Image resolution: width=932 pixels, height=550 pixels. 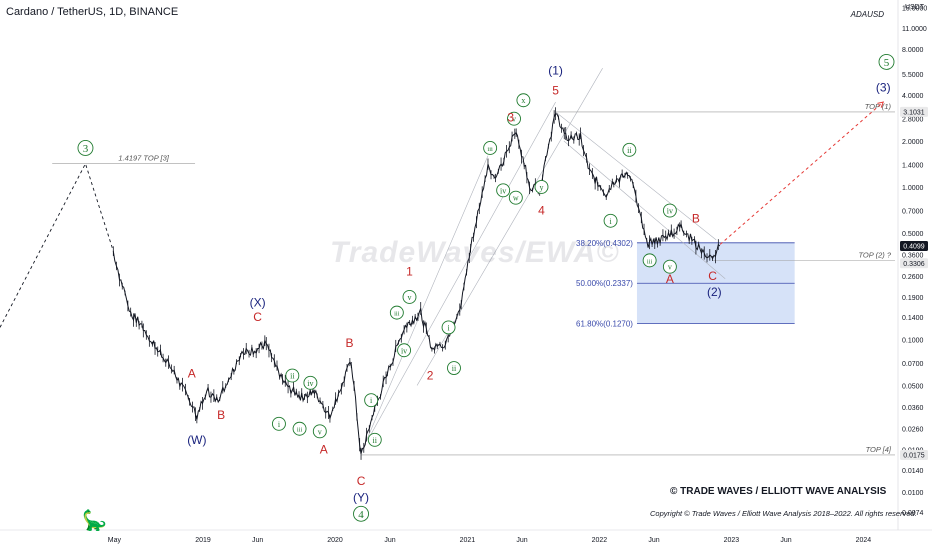 What do you see at coordinates (913, 142) in the screenshot?
I see `price-axis-tick: 2.0000` at bounding box center [913, 142].